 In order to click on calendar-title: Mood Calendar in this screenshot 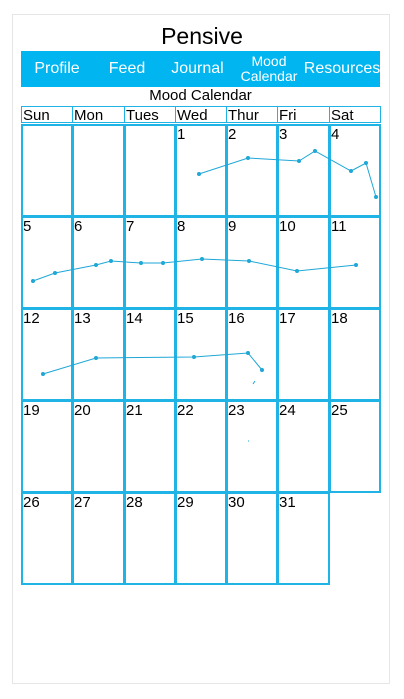, I will do `click(200, 95)`.